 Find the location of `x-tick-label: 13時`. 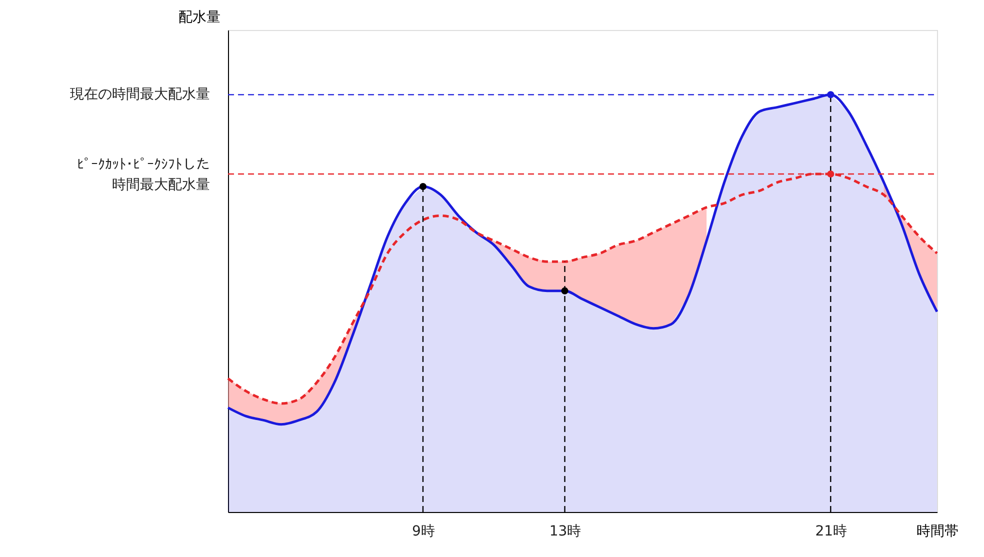

x-tick-label: 13時 is located at coordinates (565, 532).